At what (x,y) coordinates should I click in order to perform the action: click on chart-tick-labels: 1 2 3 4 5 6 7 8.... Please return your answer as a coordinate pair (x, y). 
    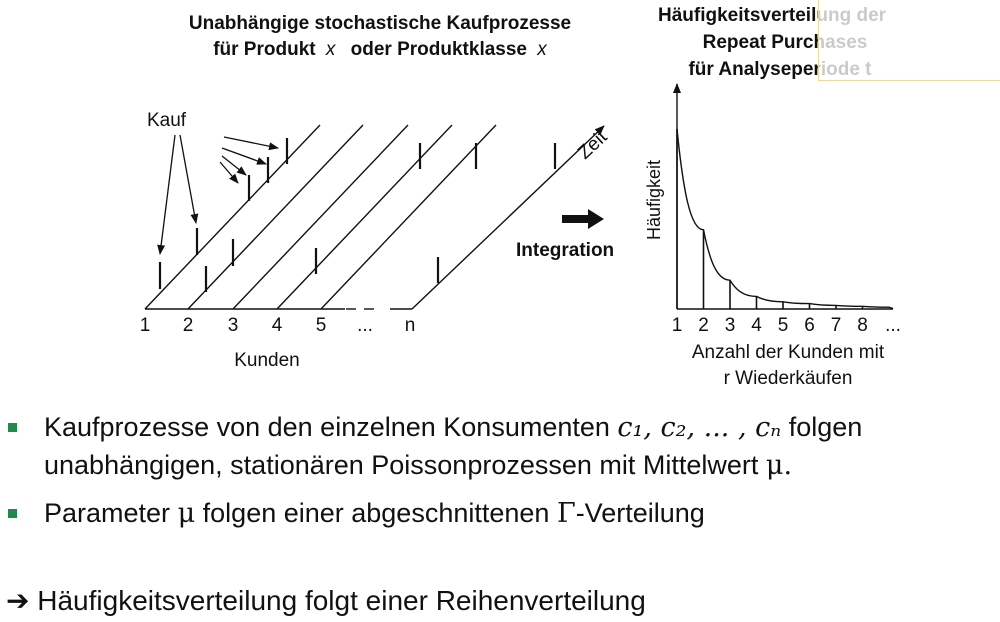
    Looking at the image, I should click on (786, 325).